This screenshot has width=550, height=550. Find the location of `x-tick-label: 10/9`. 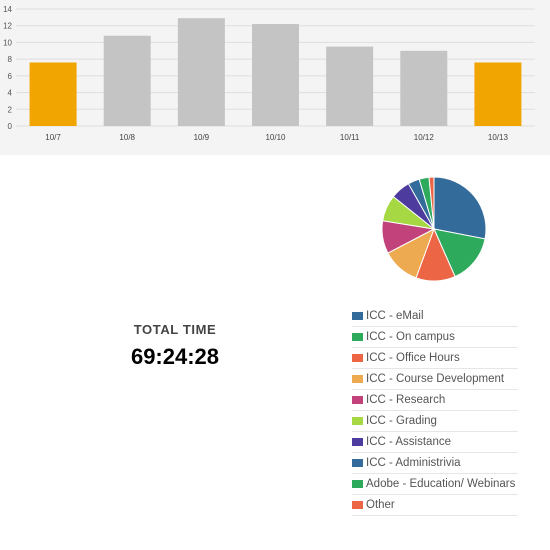

x-tick-label: 10/9 is located at coordinates (202, 137).